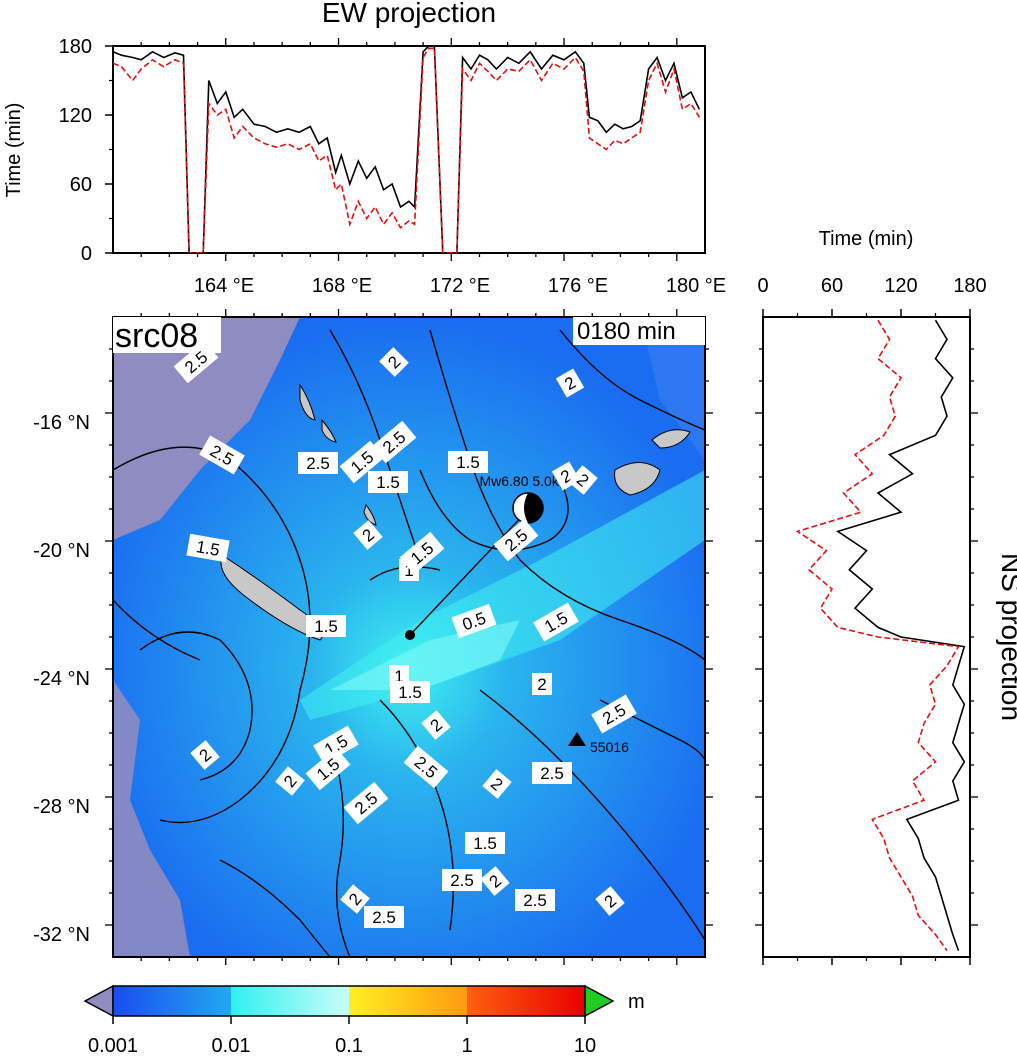  I want to click on island-fiji-north, so click(671, 439).